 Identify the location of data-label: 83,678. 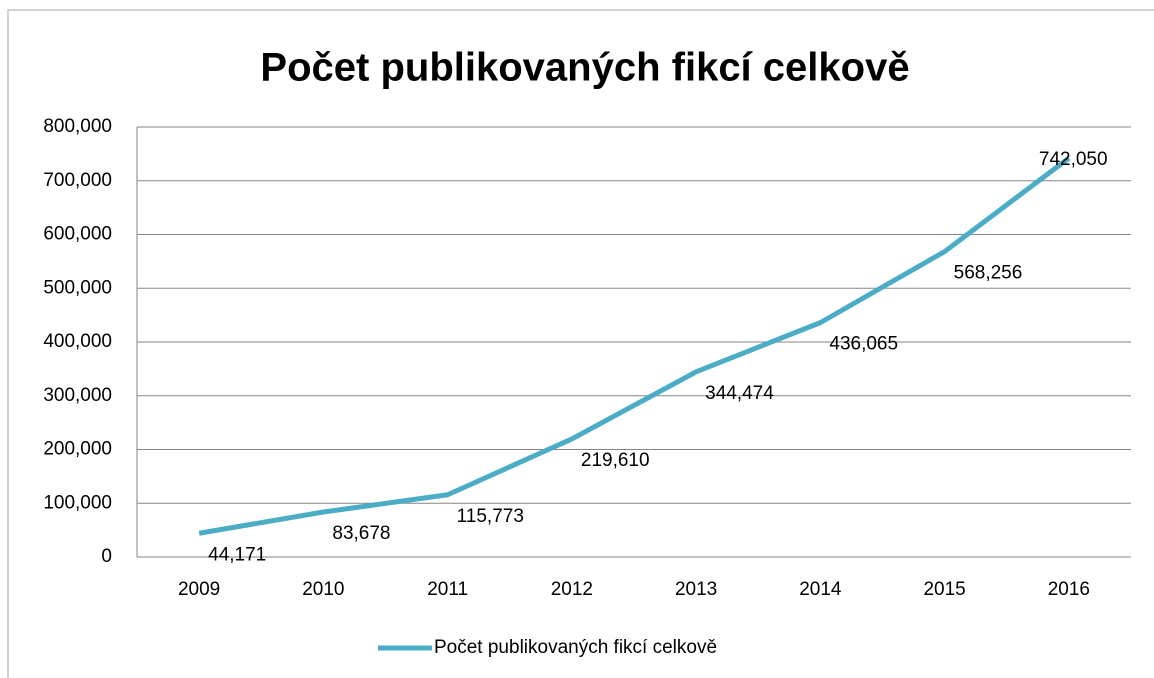
(361, 533).